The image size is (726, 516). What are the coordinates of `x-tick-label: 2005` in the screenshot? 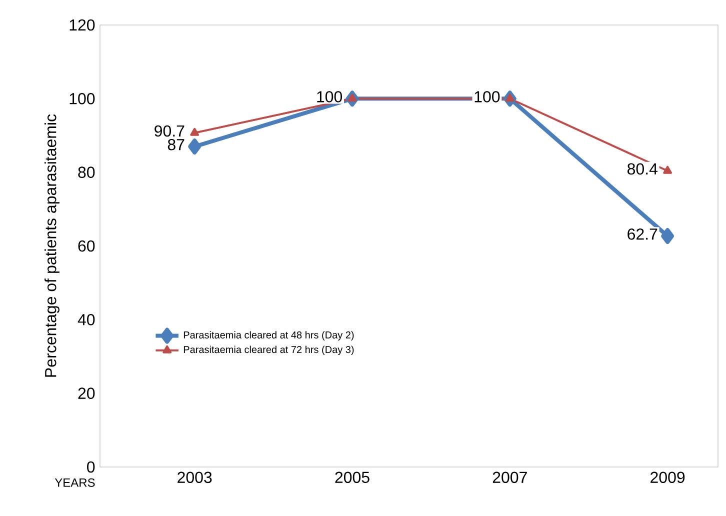 It's located at (352, 478).